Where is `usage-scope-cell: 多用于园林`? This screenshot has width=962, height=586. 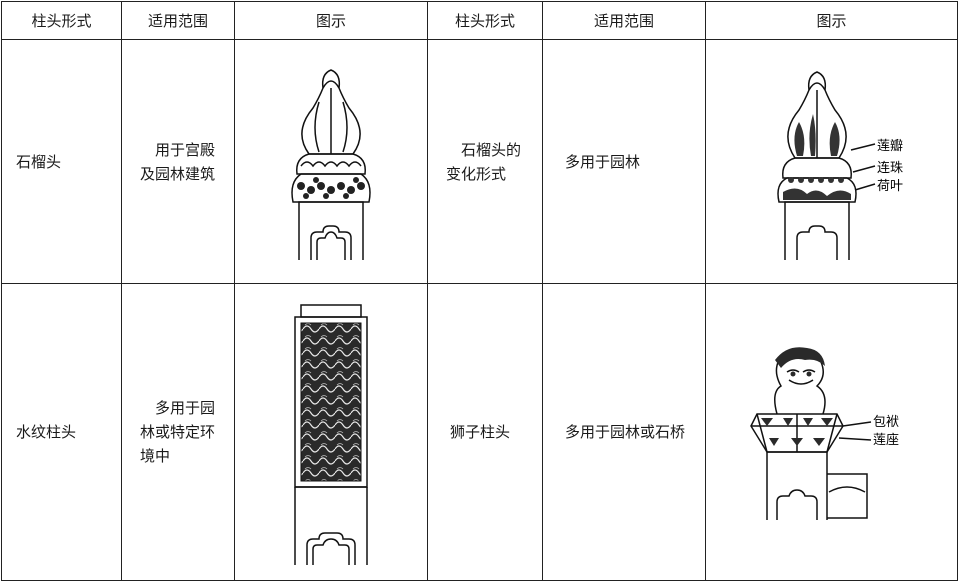
usage-scope-cell: 多用于园林 is located at coordinates (624, 161).